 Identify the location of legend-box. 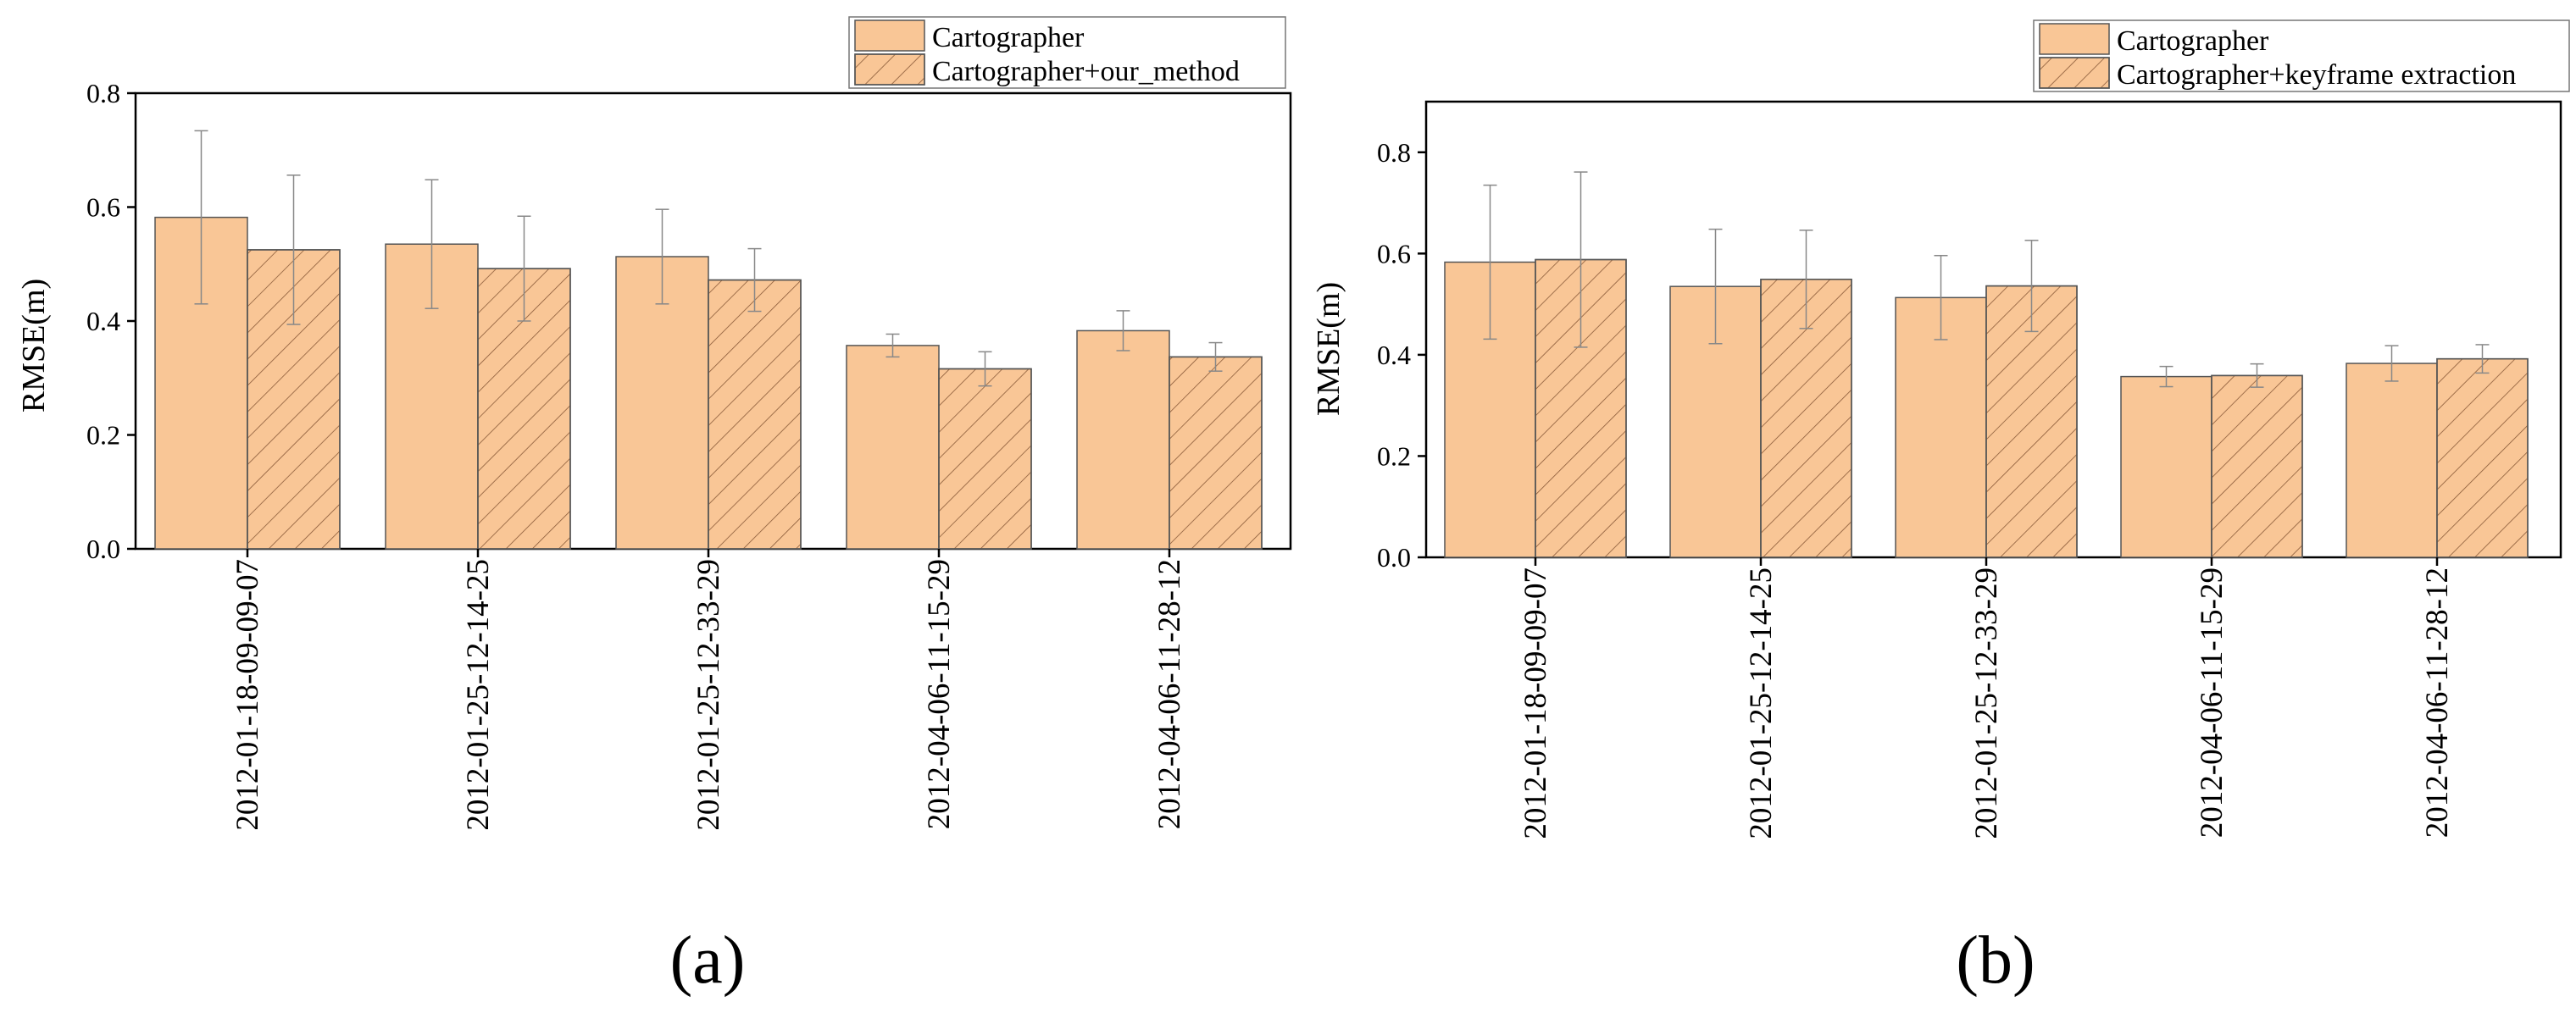
(2301, 55).